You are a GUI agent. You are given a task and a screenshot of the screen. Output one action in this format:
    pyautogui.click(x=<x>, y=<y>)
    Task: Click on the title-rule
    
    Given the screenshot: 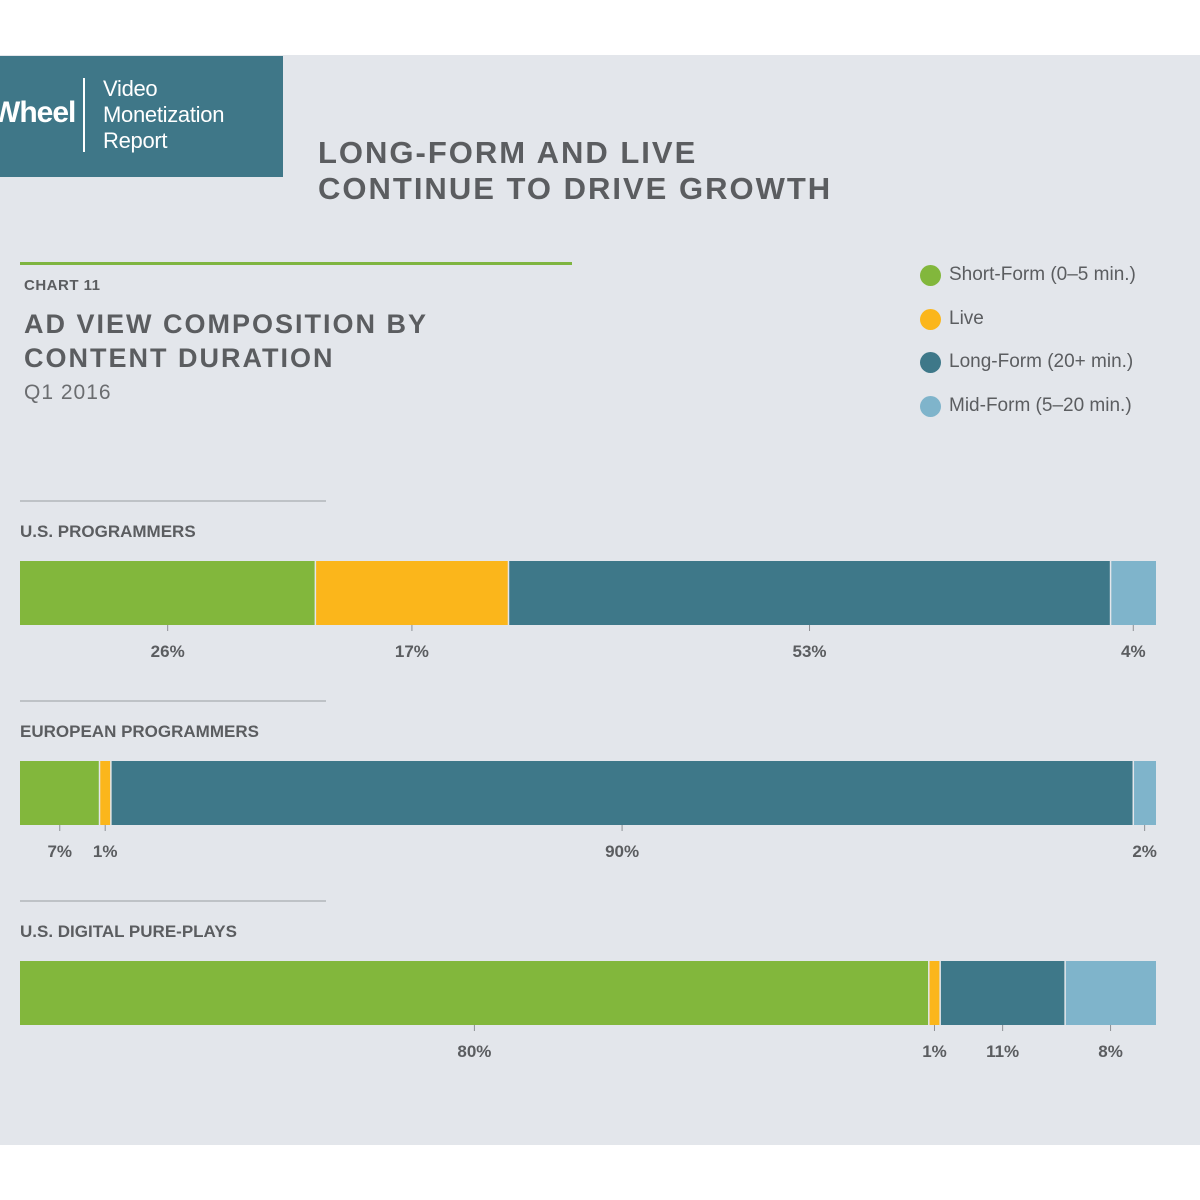 What is the action you would take?
    pyautogui.click(x=296, y=263)
    